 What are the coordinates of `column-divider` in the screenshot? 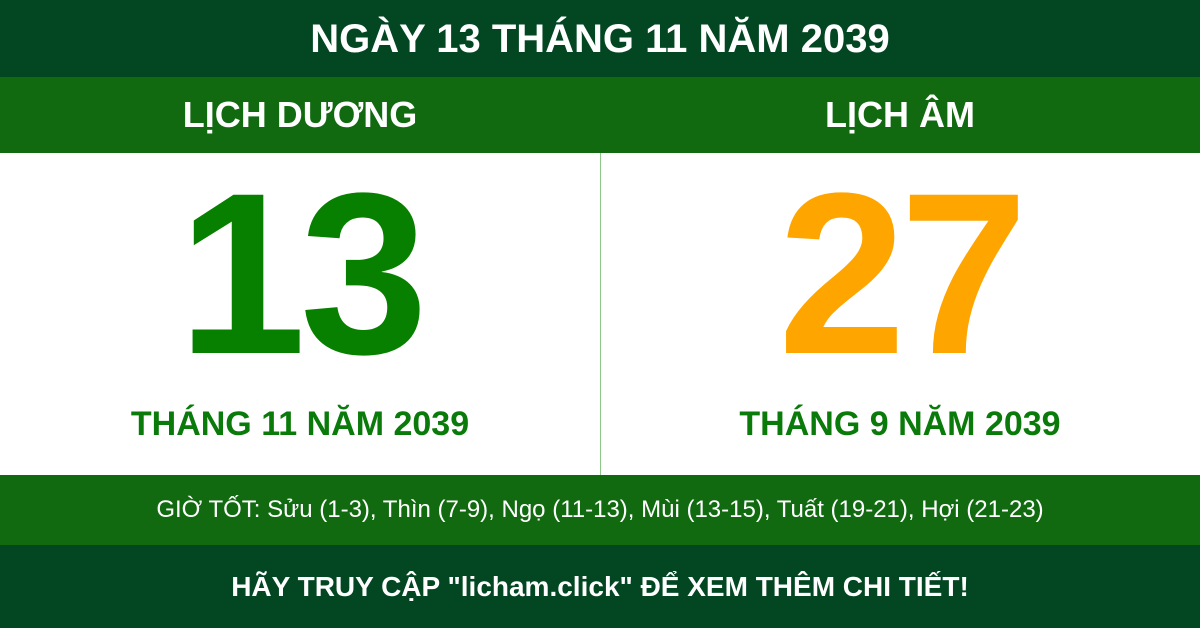 It's located at (600, 314).